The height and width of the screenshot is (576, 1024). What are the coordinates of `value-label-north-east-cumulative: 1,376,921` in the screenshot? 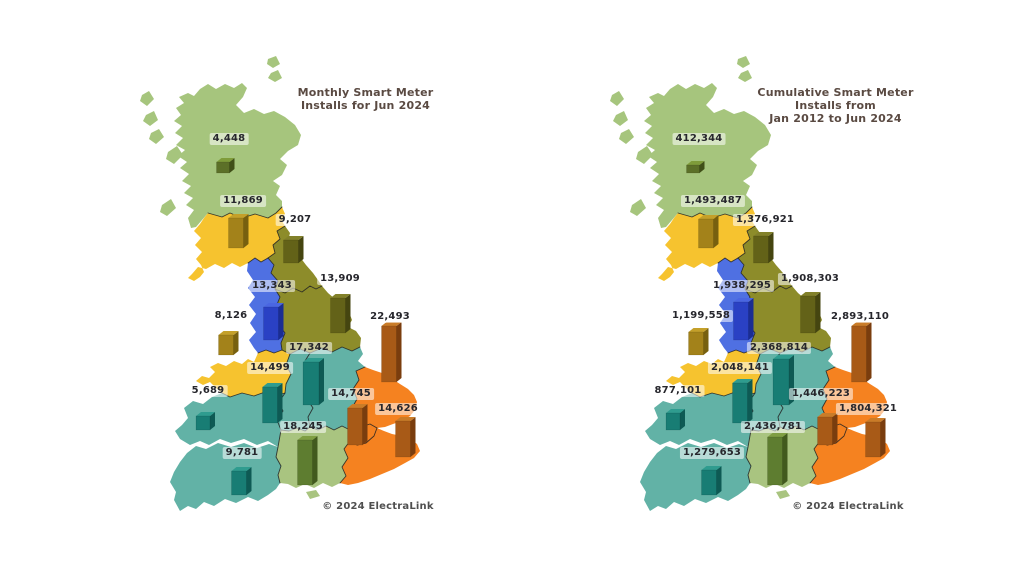 It's located at (765, 220).